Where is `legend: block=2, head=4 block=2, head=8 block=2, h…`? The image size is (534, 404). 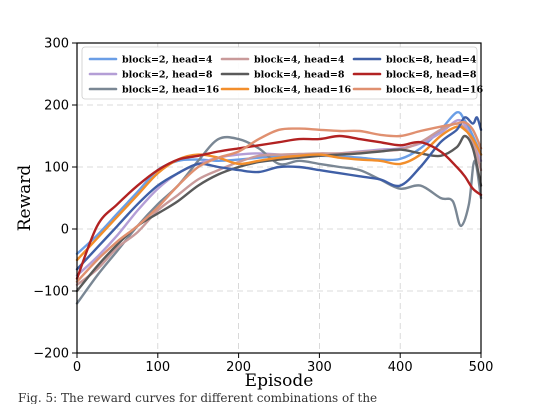 legend: block=2, head=4 block=2, head=8 block=2, h… is located at coordinates (282, 73).